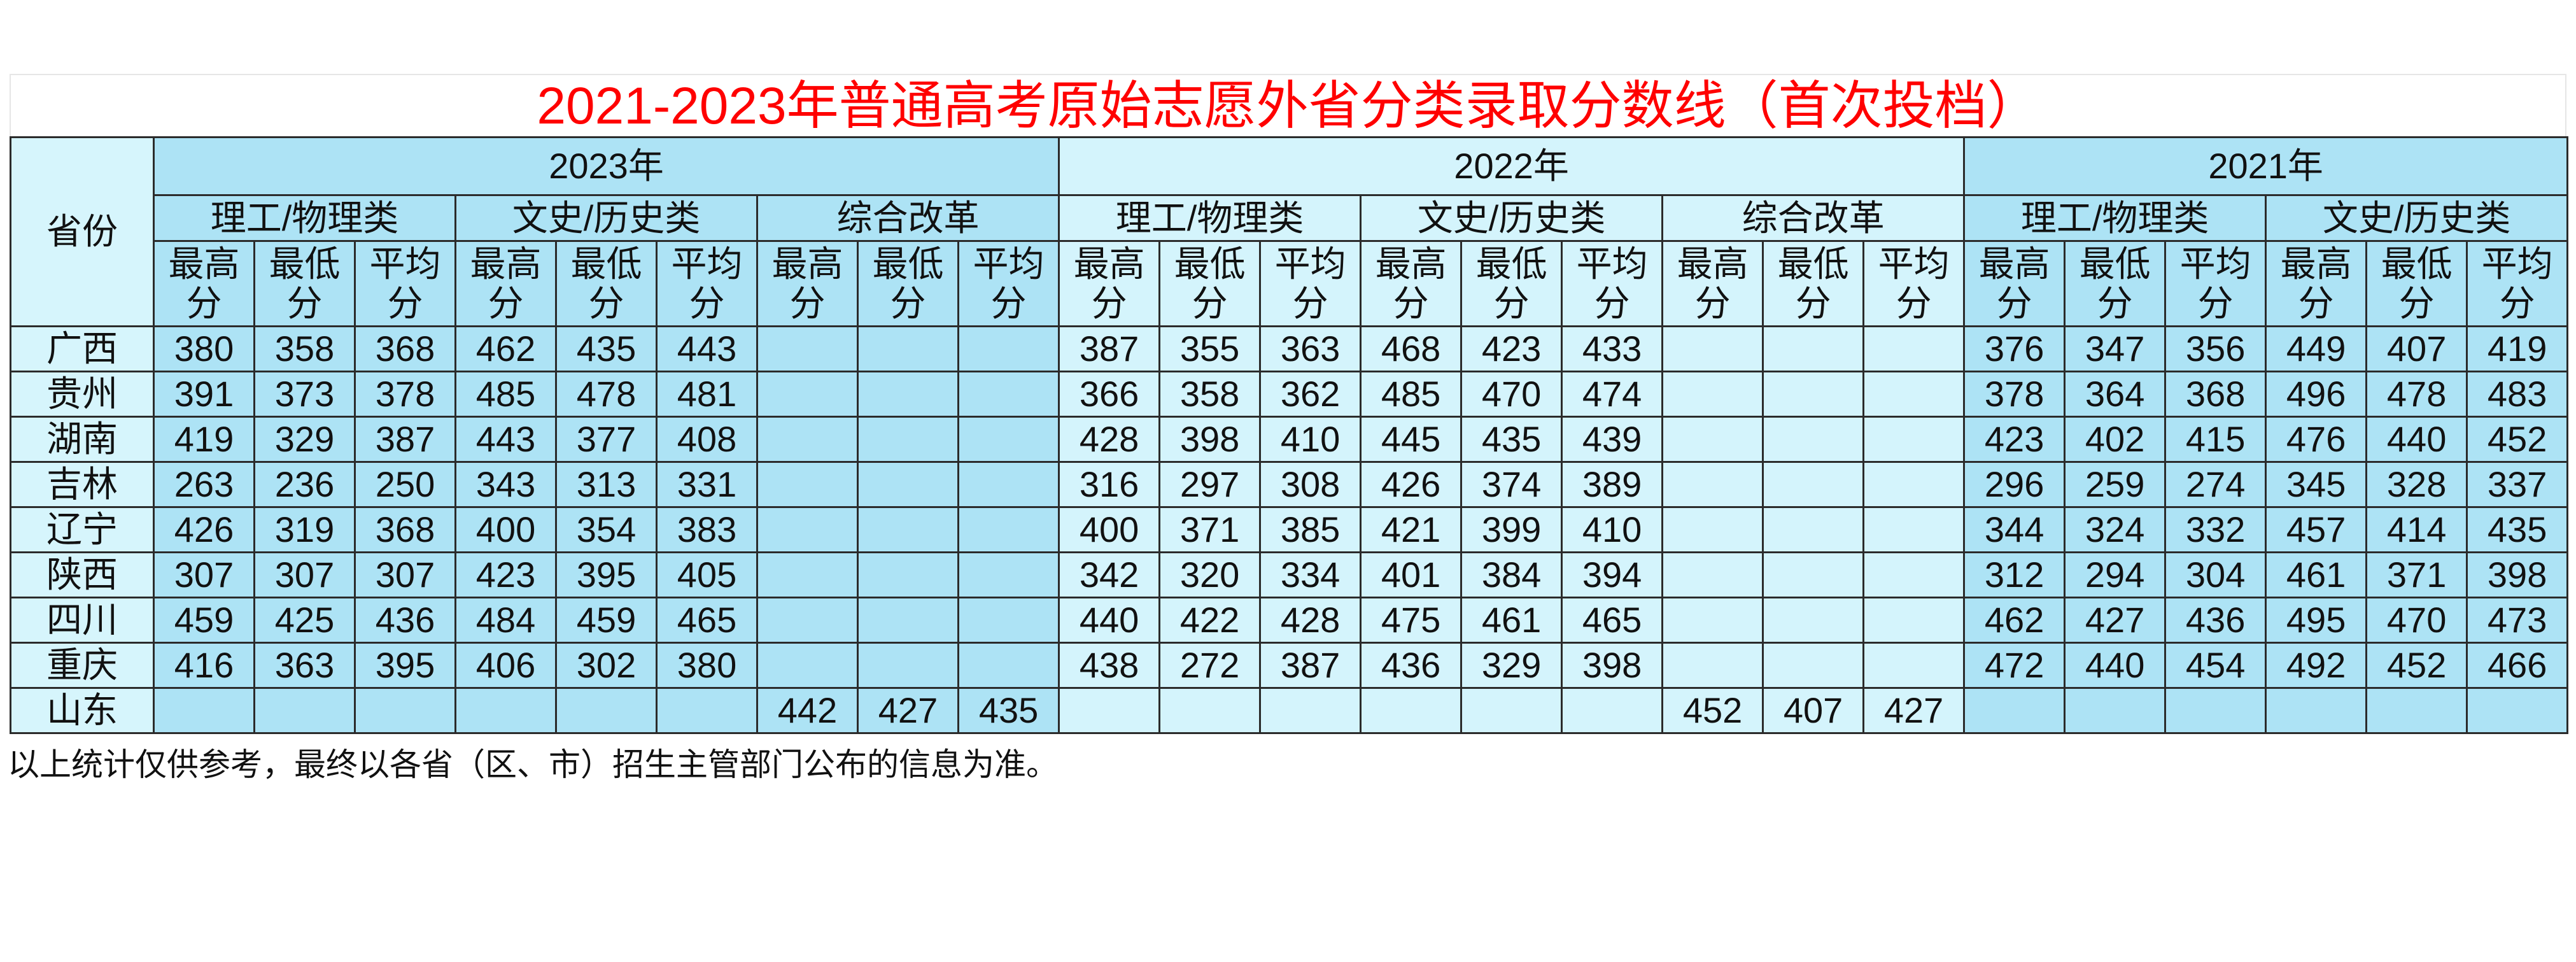 This screenshot has height=962, width=2576. I want to click on score-cell: 368, so click(405, 348).